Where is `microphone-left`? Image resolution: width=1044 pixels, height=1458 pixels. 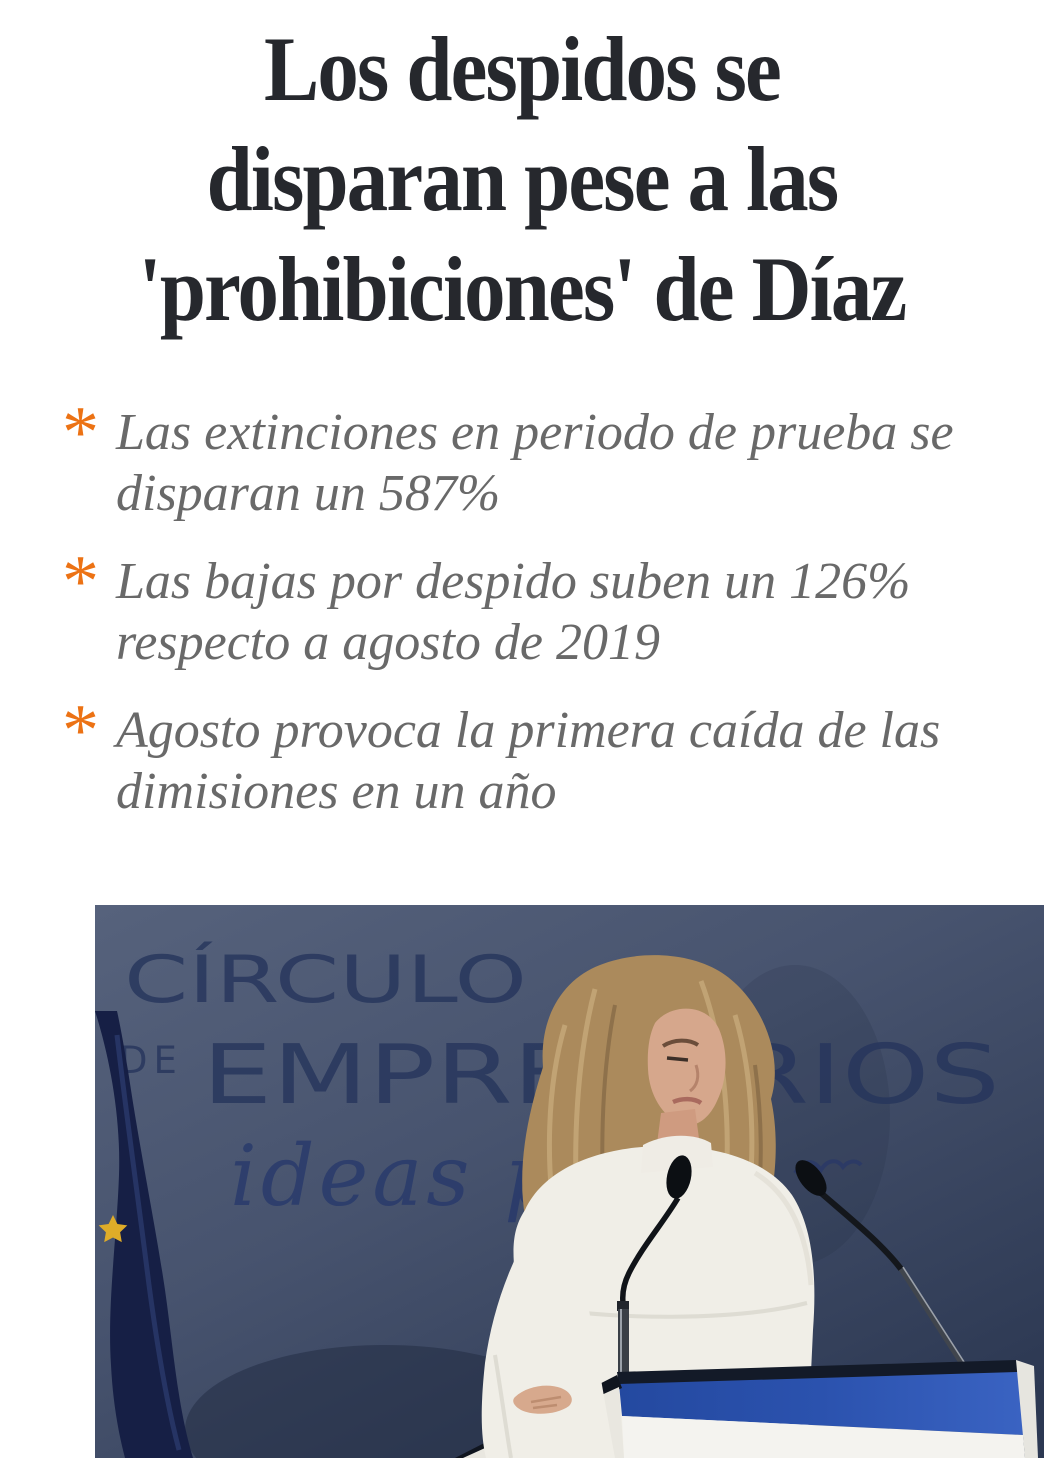 microphone-left is located at coordinates (654, 1264).